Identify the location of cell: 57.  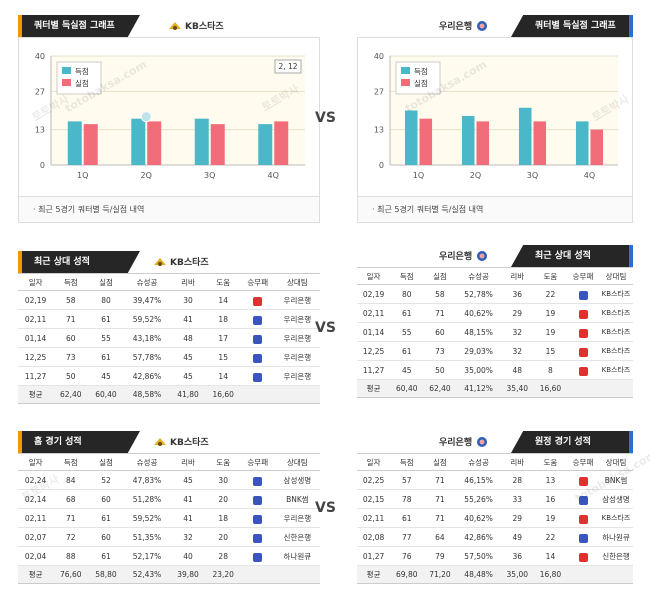
(407, 480).